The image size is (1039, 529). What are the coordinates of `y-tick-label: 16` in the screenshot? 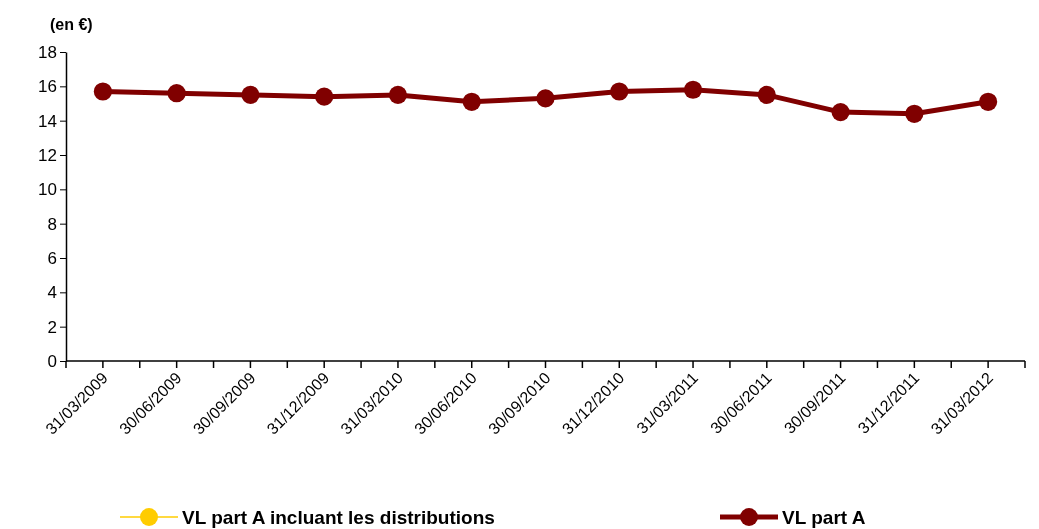 It's located at (47, 87).